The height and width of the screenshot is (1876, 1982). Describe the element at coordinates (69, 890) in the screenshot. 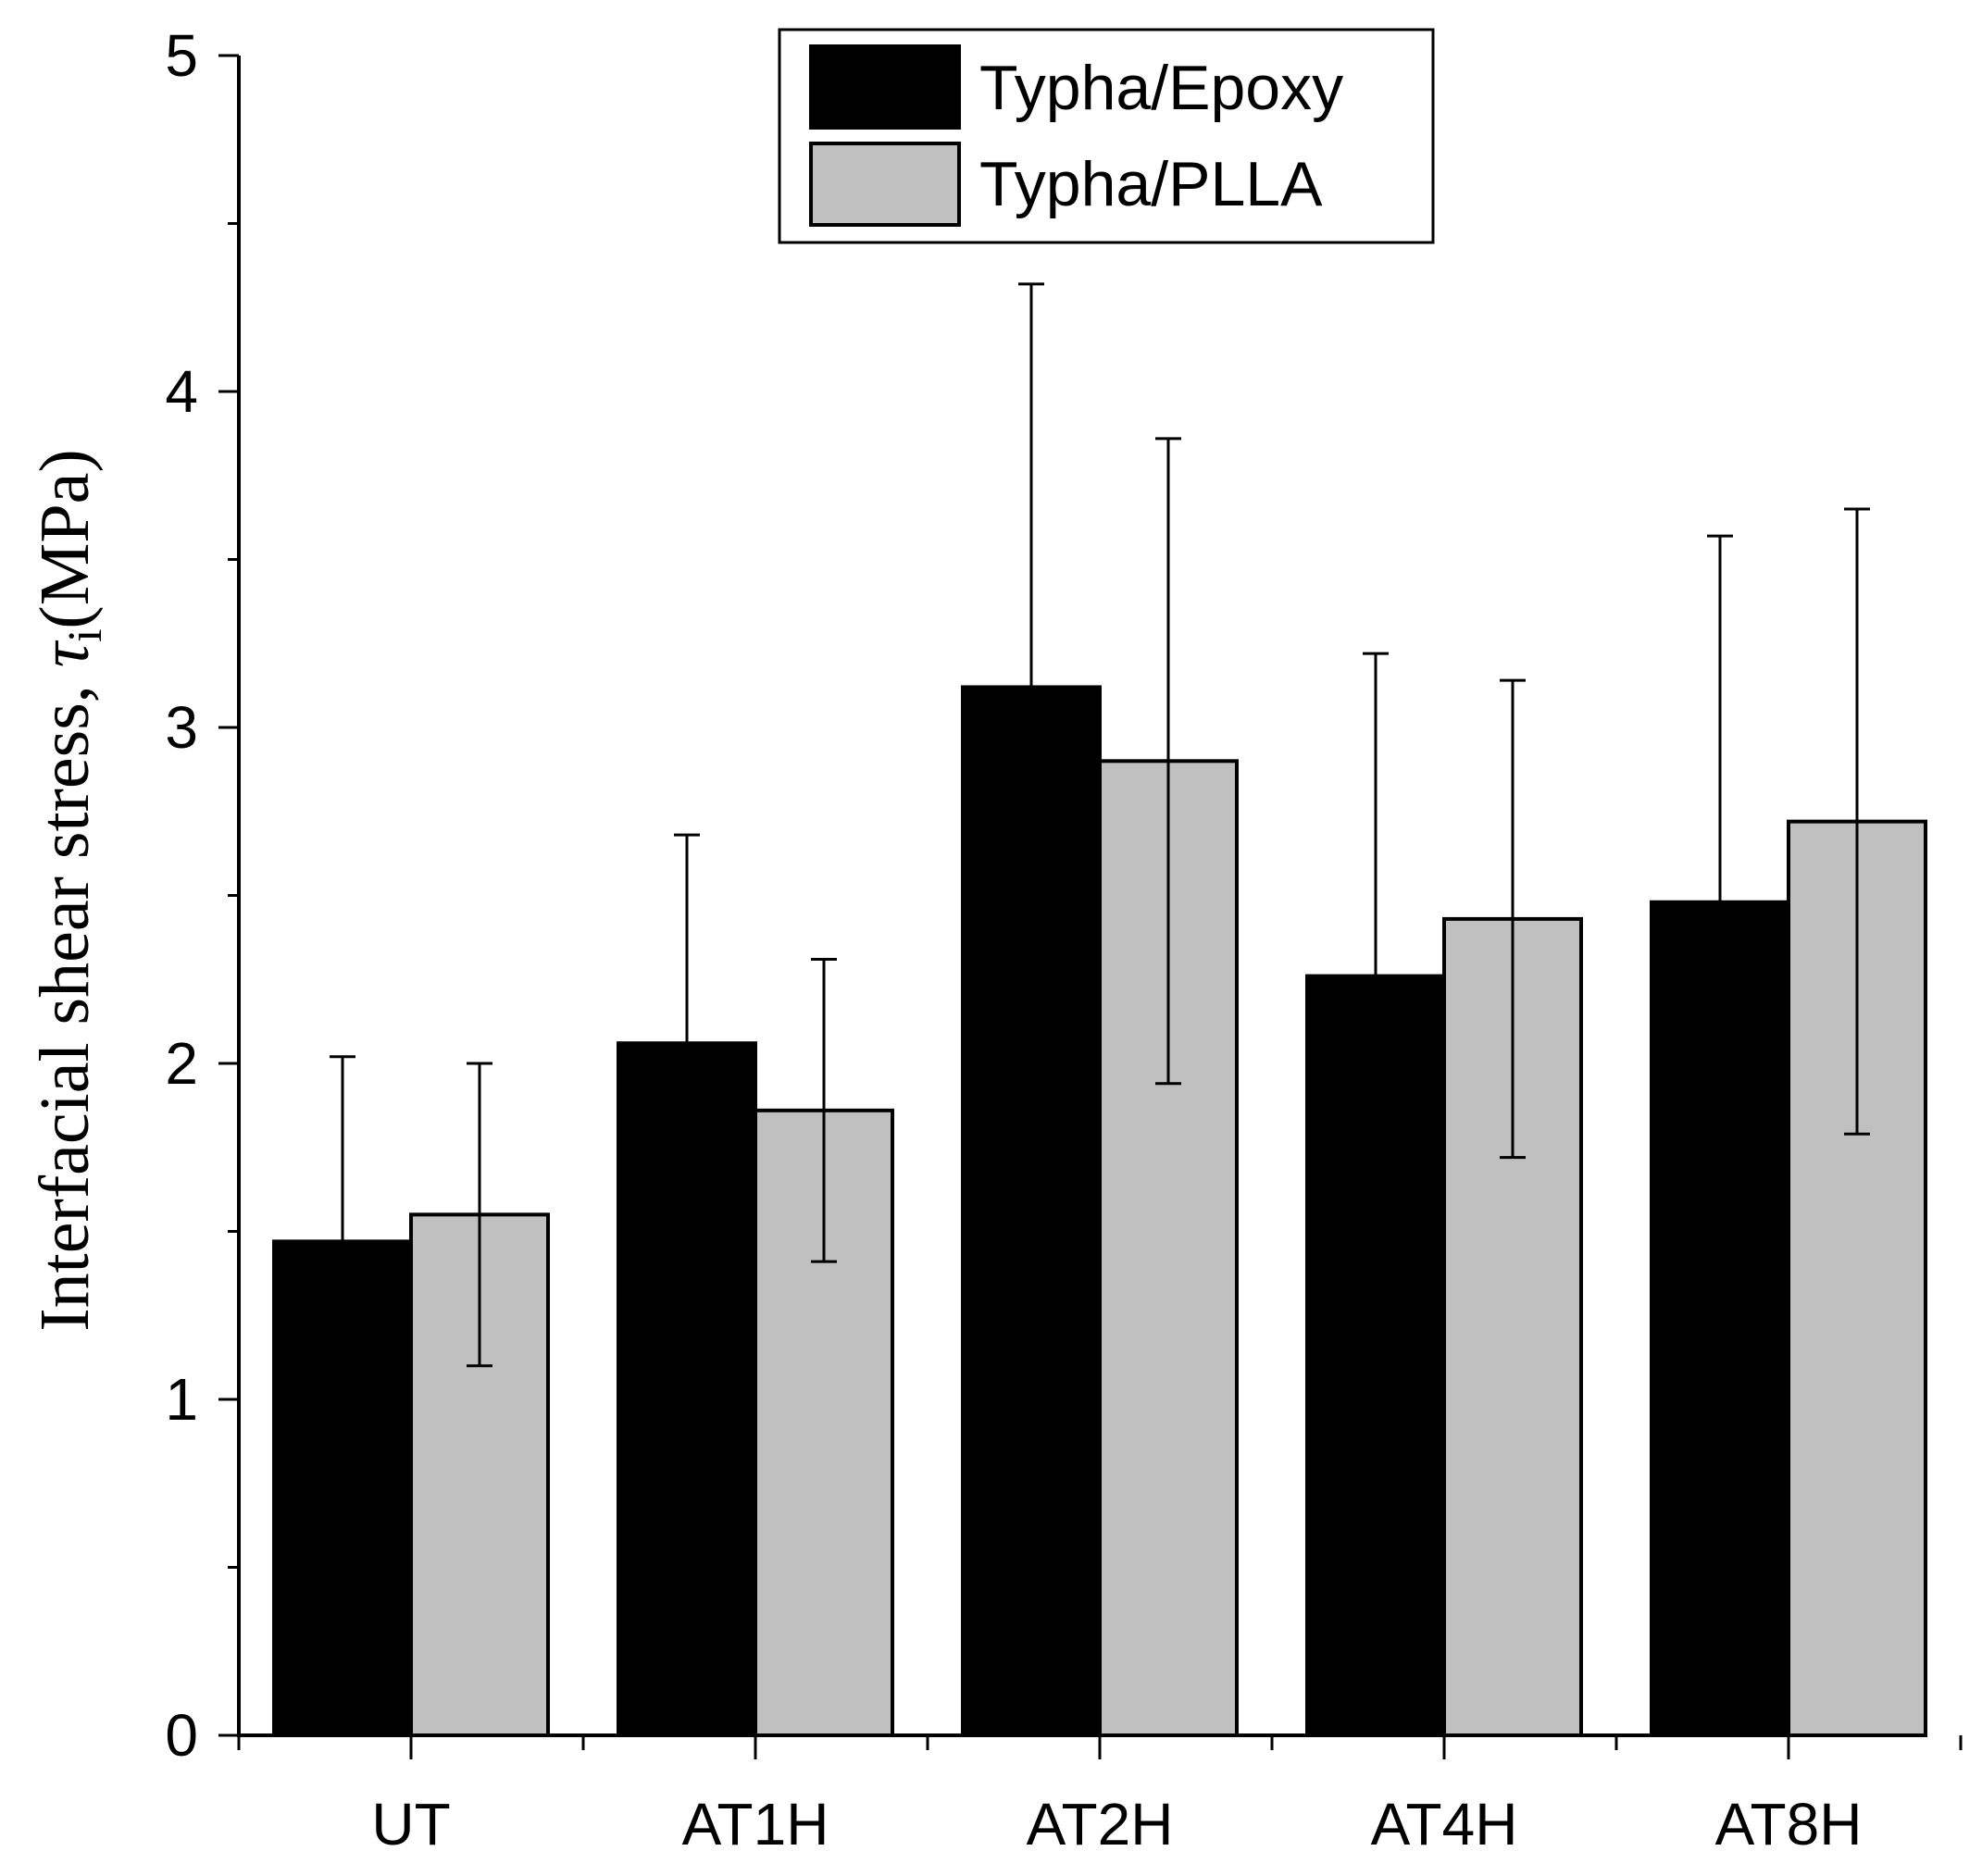

I see `y-axis-title: Interfacial shear stress, τi(MPa)` at that location.